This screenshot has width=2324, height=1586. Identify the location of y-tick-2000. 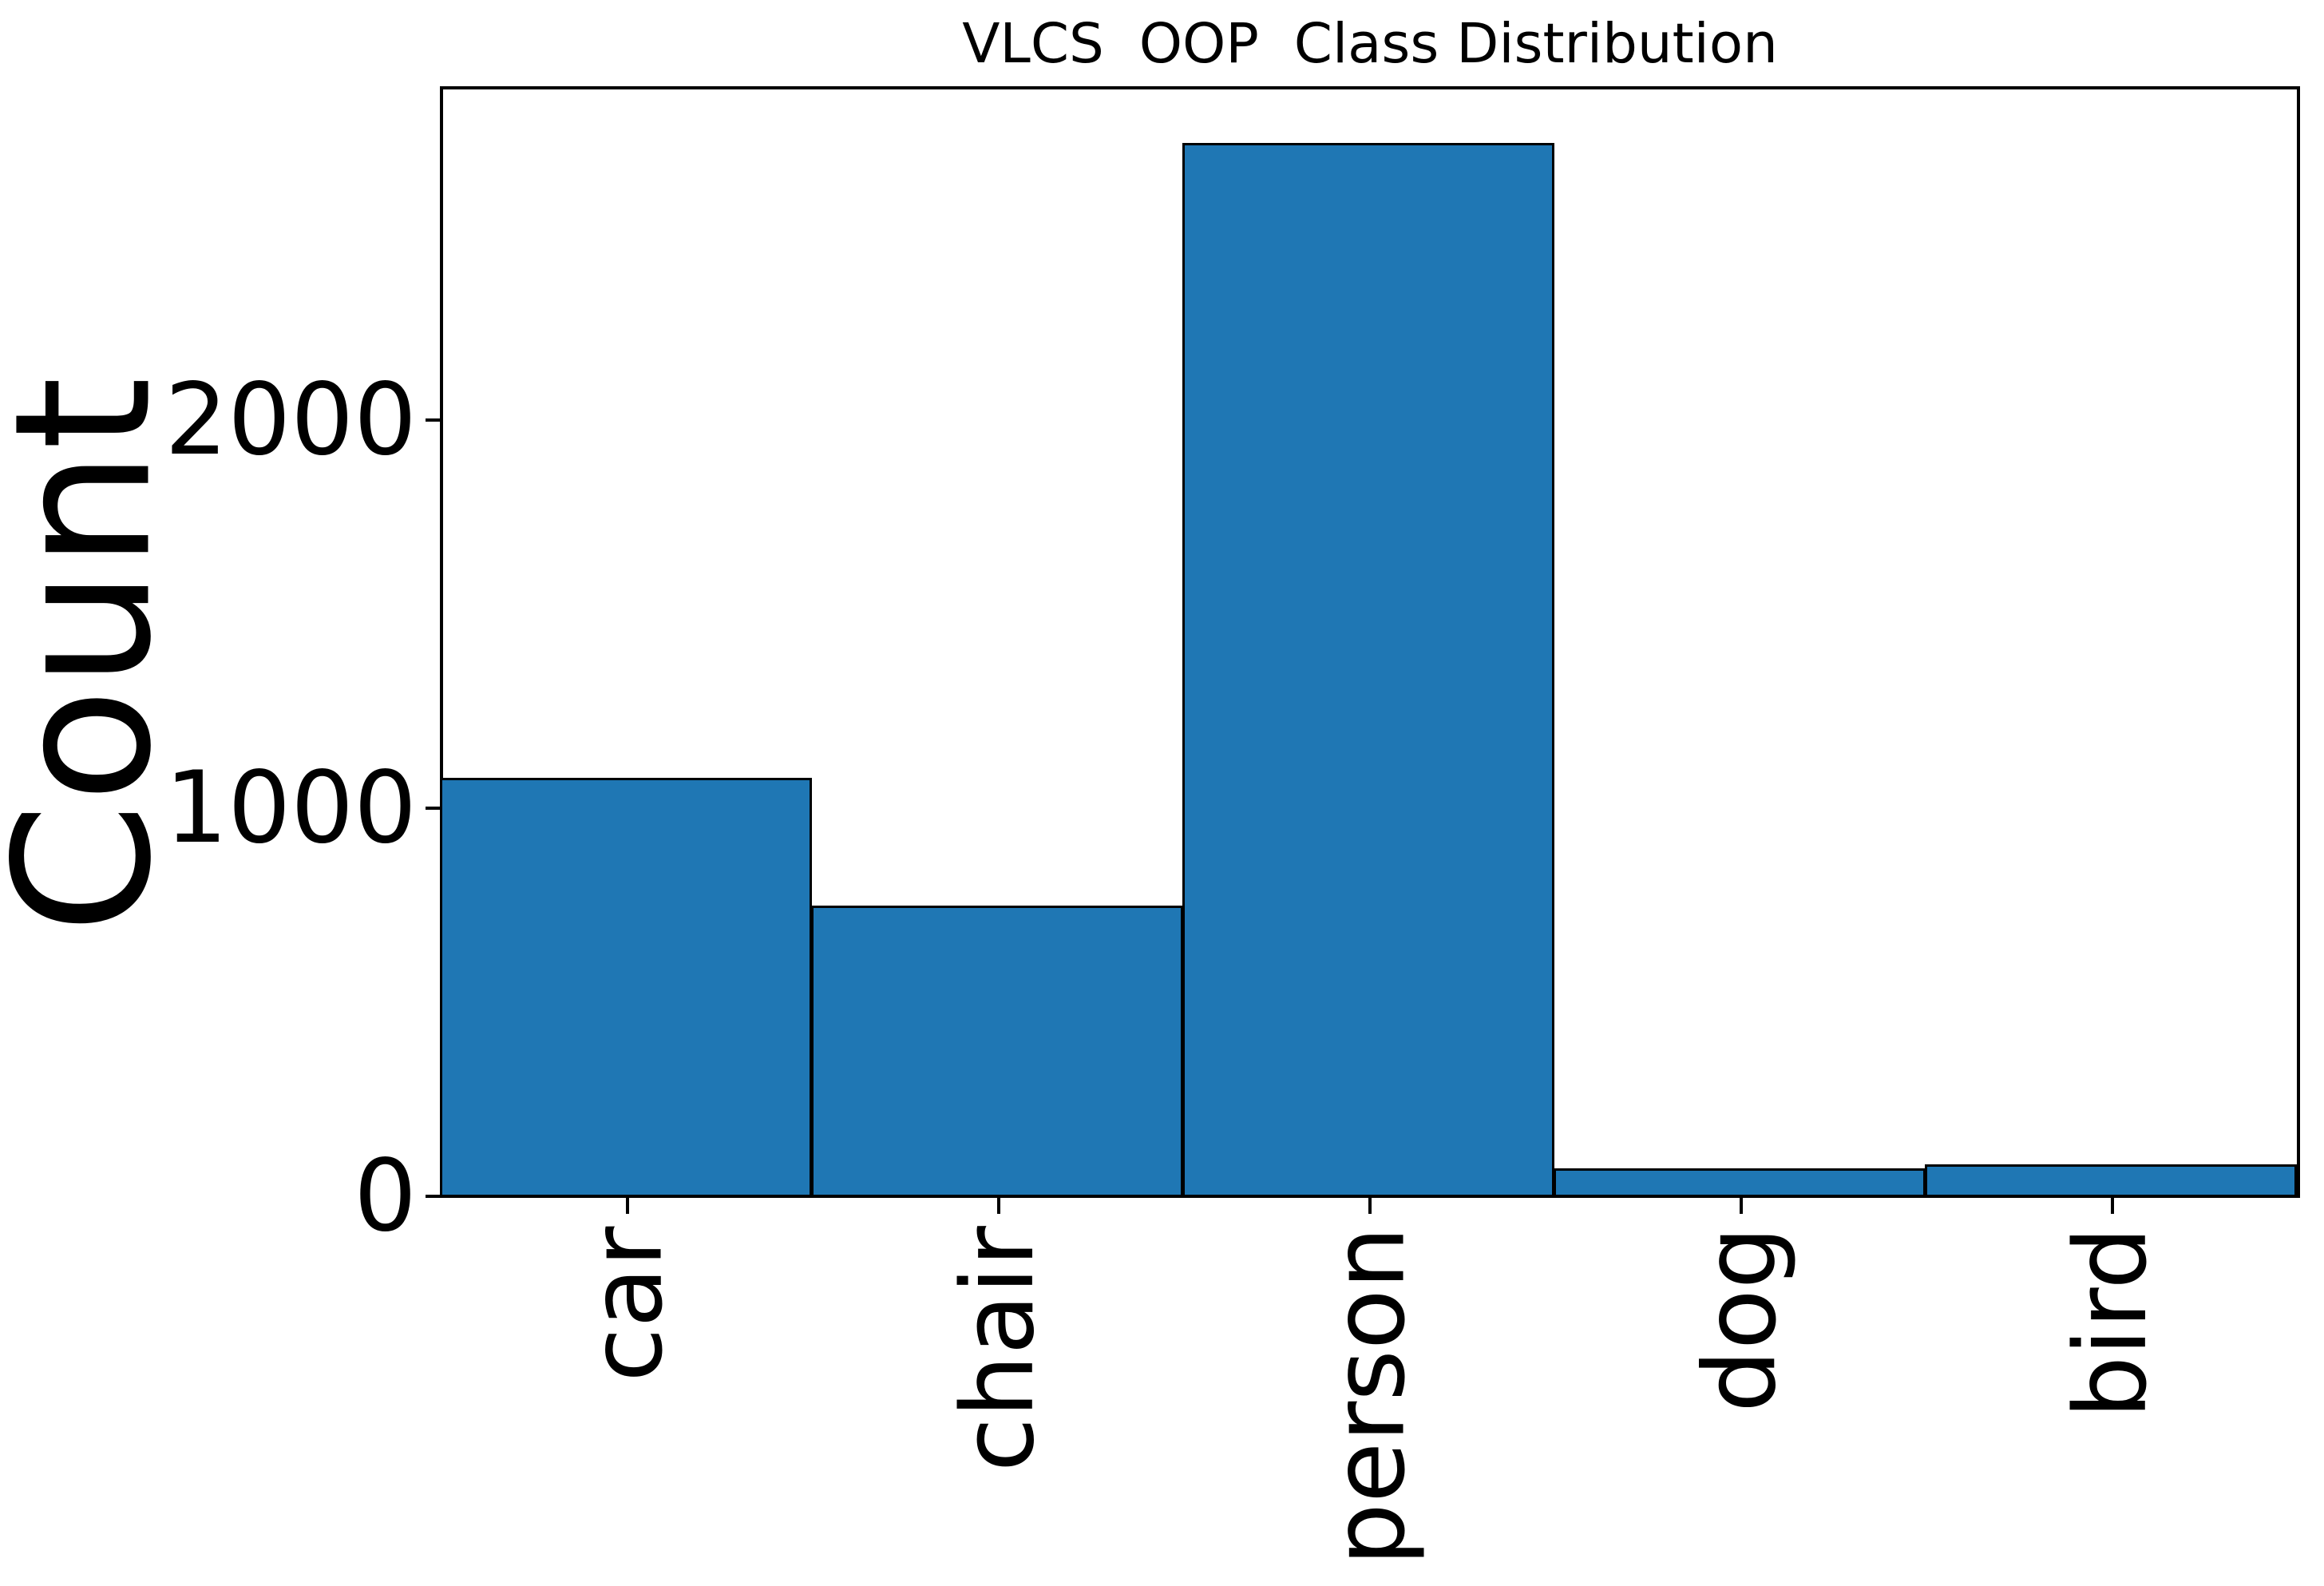
(433, 420).